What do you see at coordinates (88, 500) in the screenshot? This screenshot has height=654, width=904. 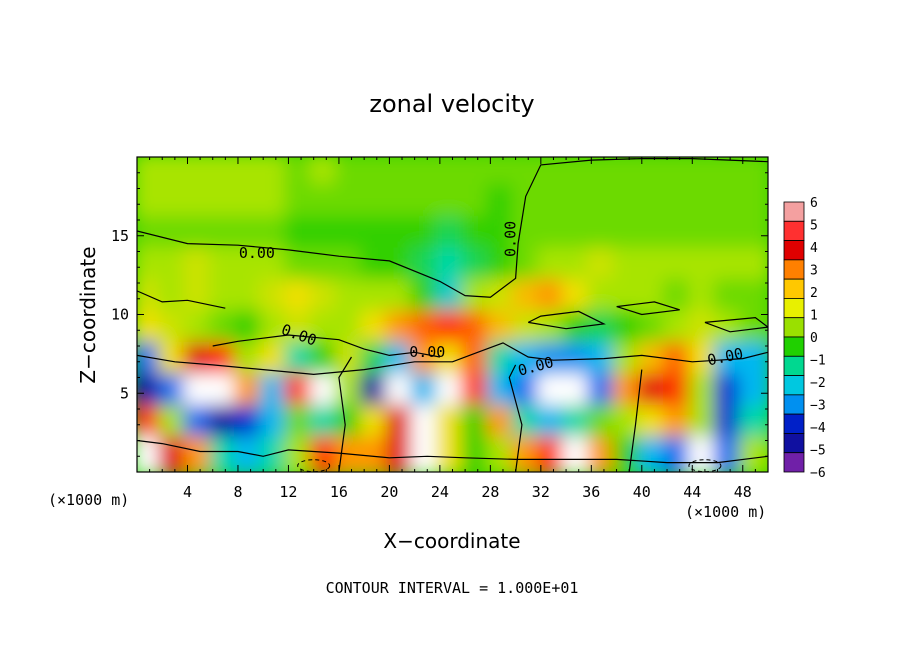 I see `x-unit-left: (×1000 m)` at bounding box center [88, 500].